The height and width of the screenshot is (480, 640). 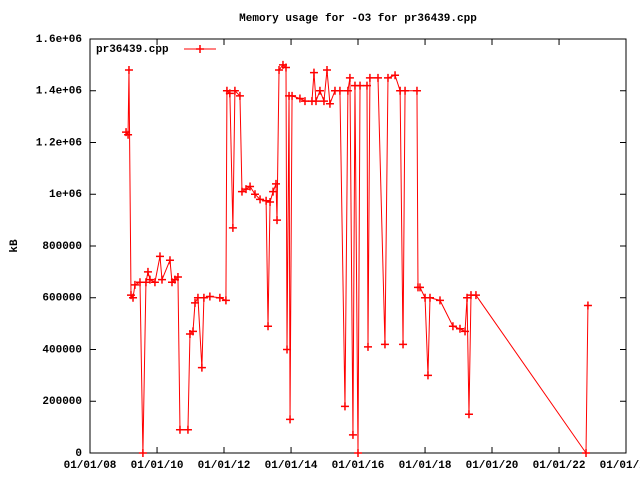 I want to click on y-tick-label: 800000, so click(x=62, y=247).